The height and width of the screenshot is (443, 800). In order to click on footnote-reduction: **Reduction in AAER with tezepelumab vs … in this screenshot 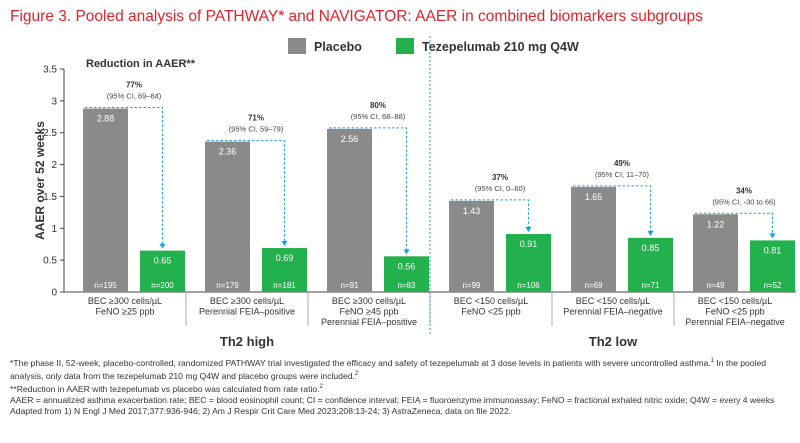, I will do `click(166, 388)`.